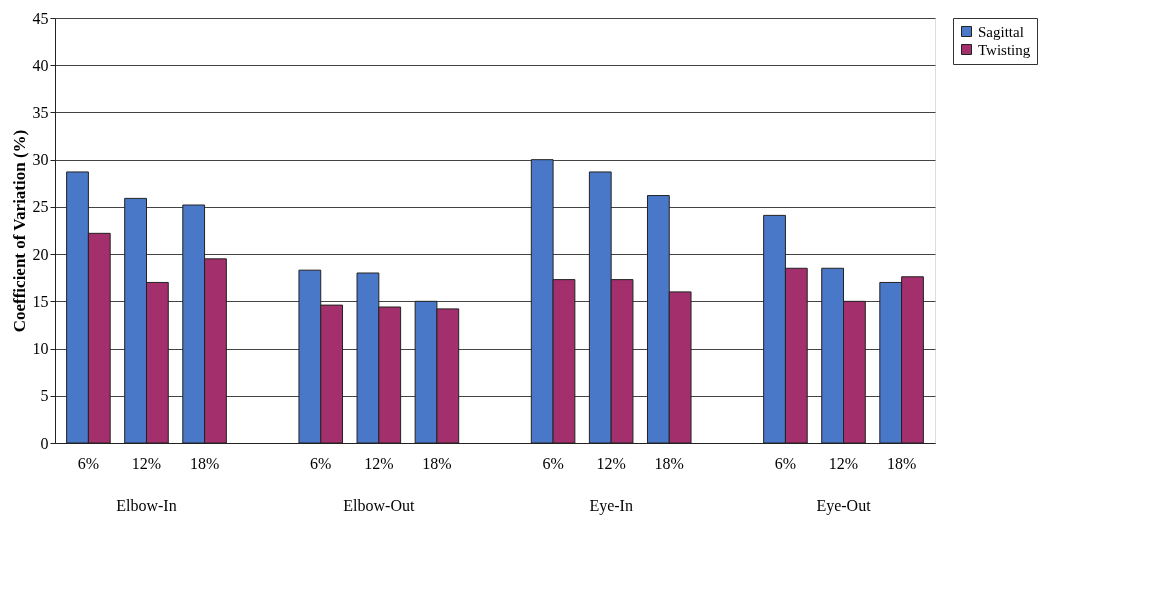 This screenshot has width=1166, height=604. What do you see at coordinates (1004, 49) in the screenshot?
I see `legend-label: Twisting` at bounding box center [1004, 49].